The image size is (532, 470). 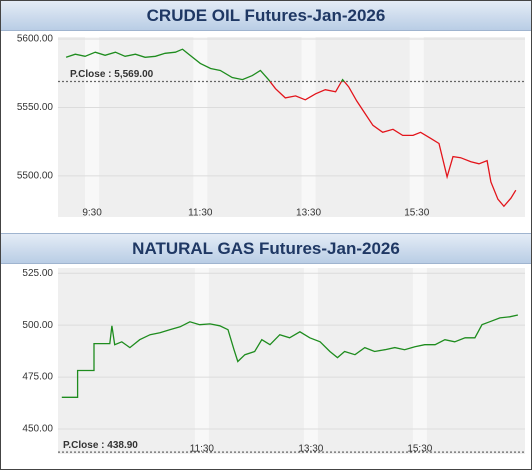 What do you see at coordinates (112, 74) in the screenshot?
I see `reference-label: P.Close : 5,569.00` at bounding box center [112, 74].